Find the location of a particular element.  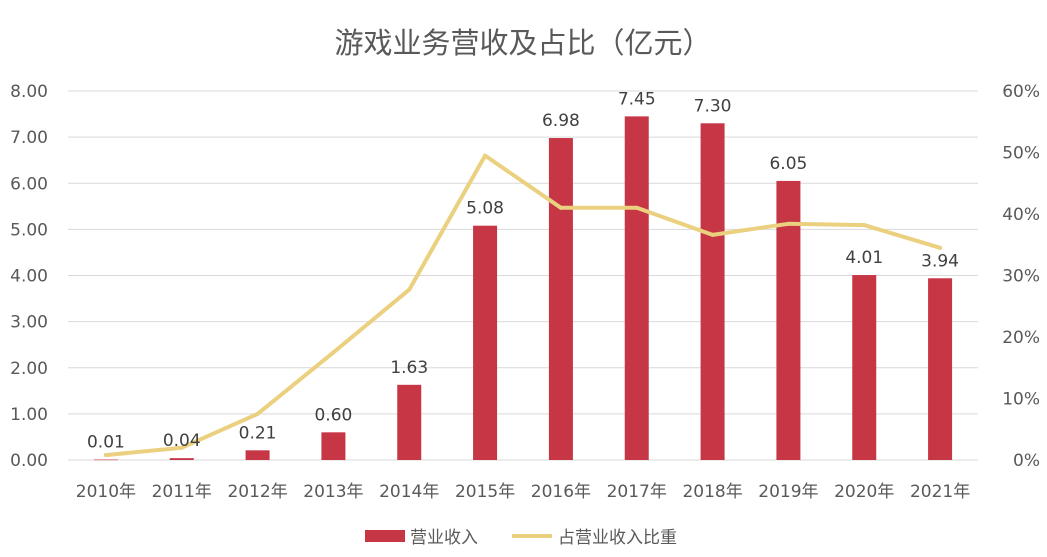

data-label: 6.05 is located at coordinates (788, 164).